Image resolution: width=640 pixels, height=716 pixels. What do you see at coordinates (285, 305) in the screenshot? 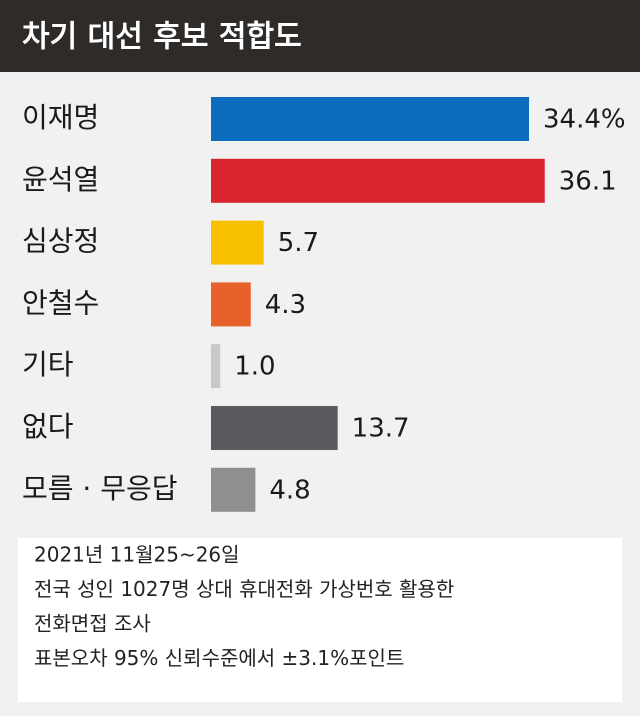
I see `value-label: 4.3` at bounding box center [285, 305].